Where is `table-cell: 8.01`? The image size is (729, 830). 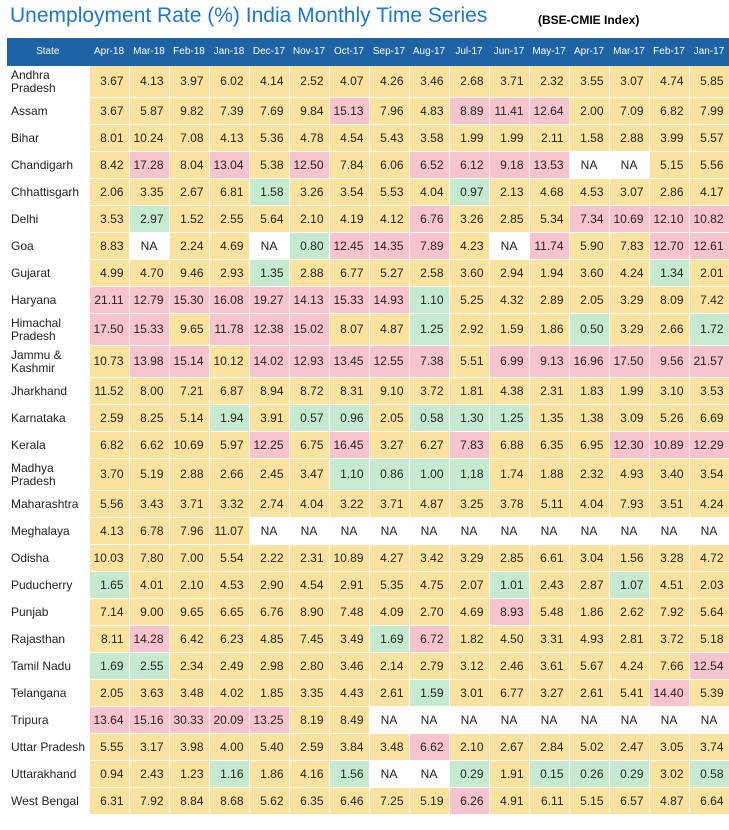 table-cell: 8.01 is located at coordinates (109, 138).